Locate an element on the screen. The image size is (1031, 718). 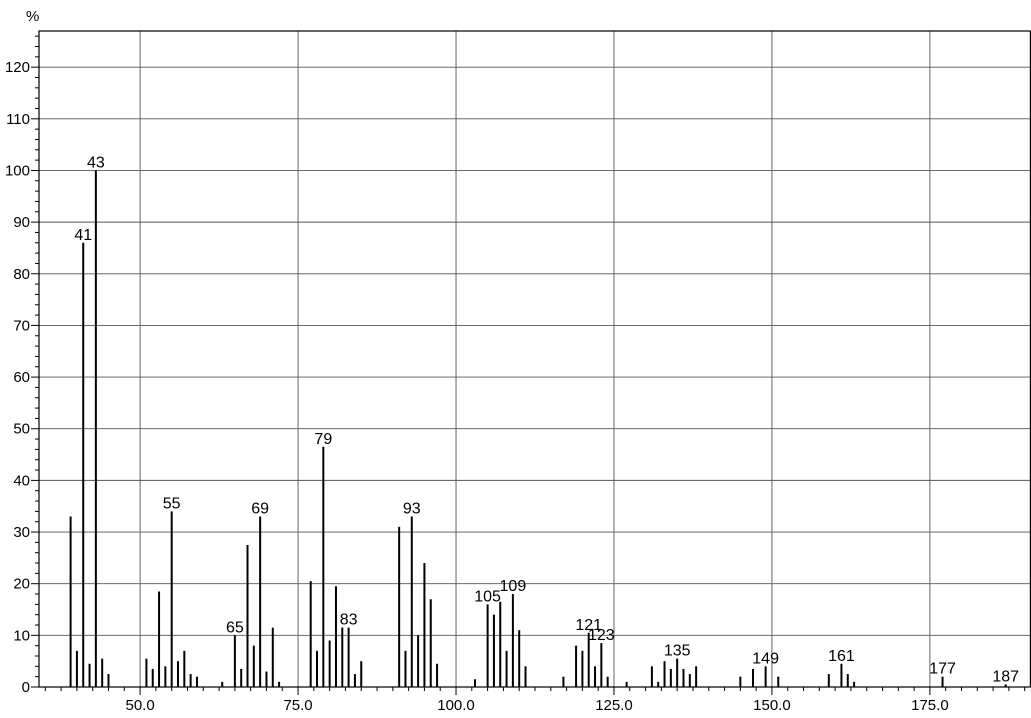
y-axis-tick-labels: 0 10 20 30 40 50 60 70 80 90 100 110 120 is located at coordinates (17, 377).